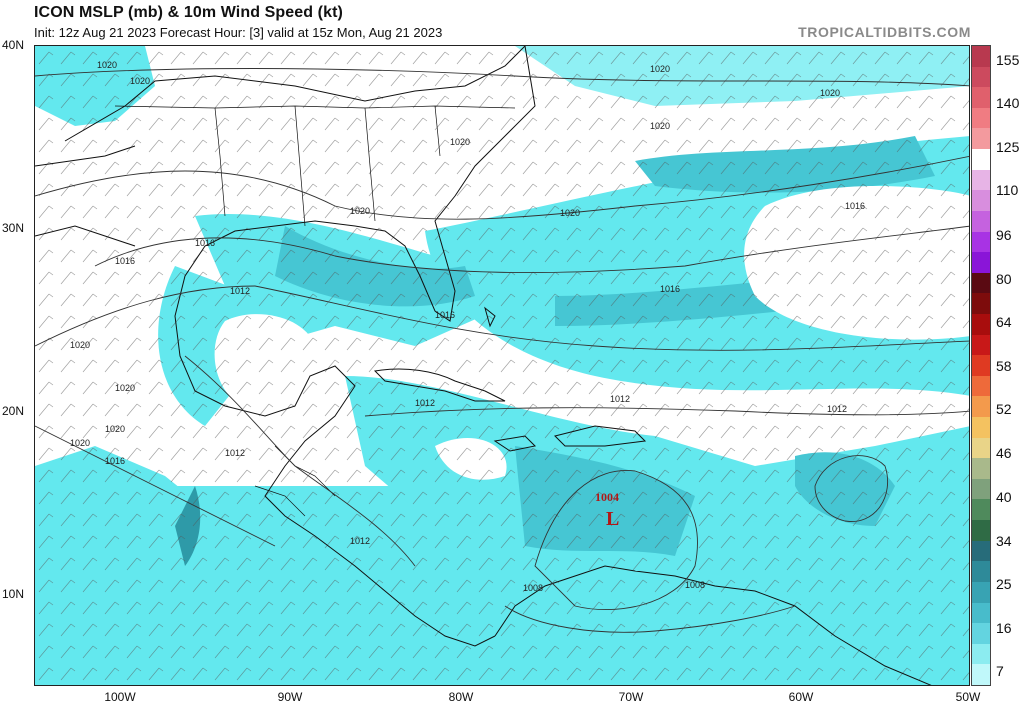 This screenshot has height=706, width=1024. I want to click on lon-label: 80W, so click(461, 697).